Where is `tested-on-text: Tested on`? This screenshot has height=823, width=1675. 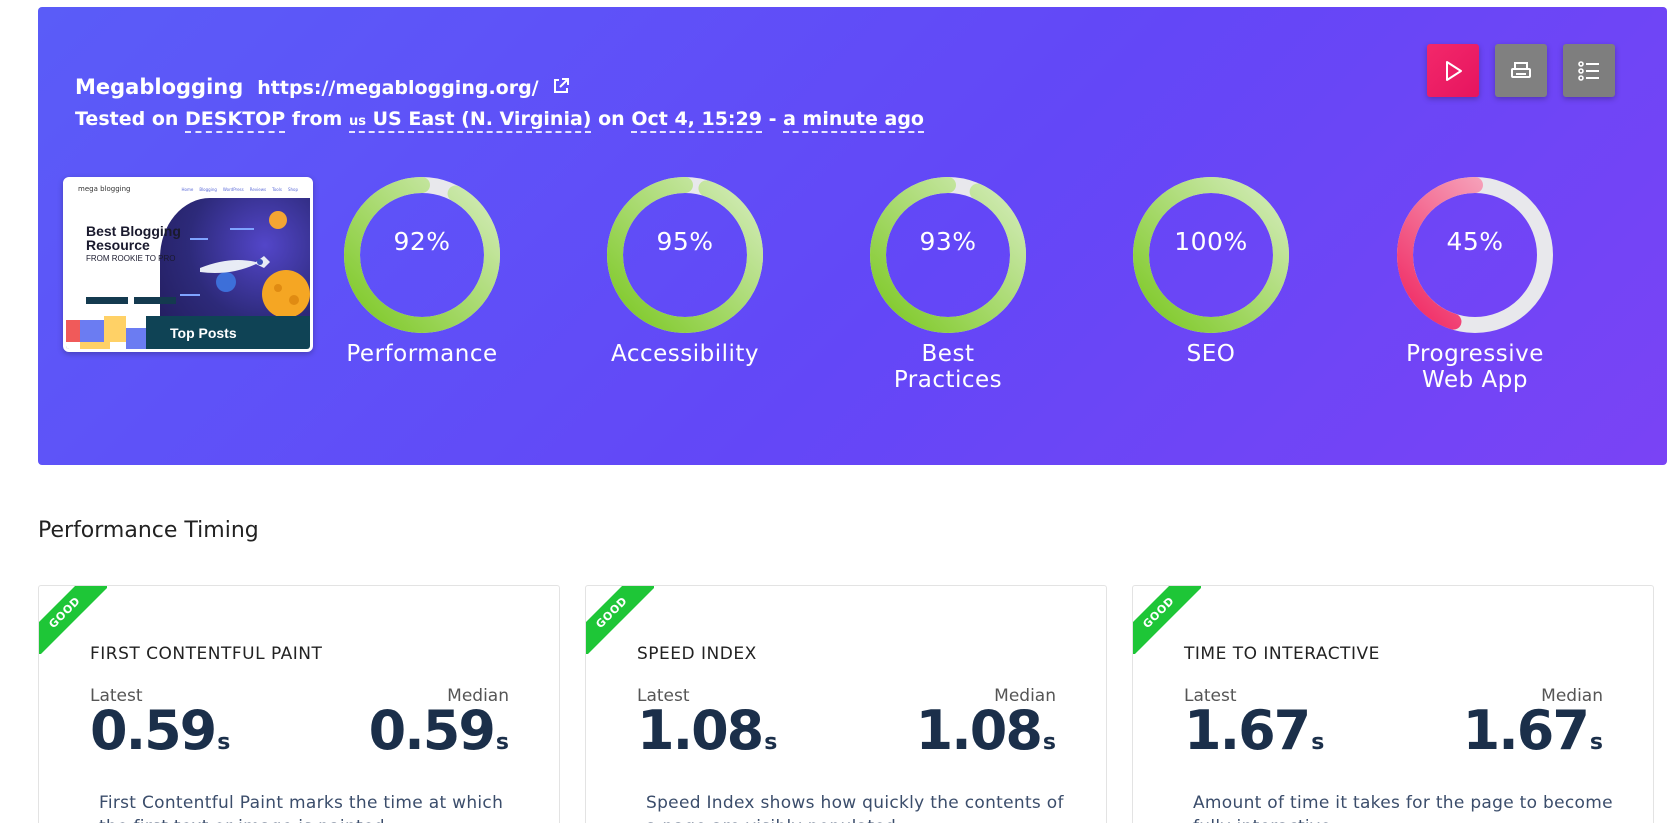 tested-on-text: Tested on is located at coordinates (127, 119).